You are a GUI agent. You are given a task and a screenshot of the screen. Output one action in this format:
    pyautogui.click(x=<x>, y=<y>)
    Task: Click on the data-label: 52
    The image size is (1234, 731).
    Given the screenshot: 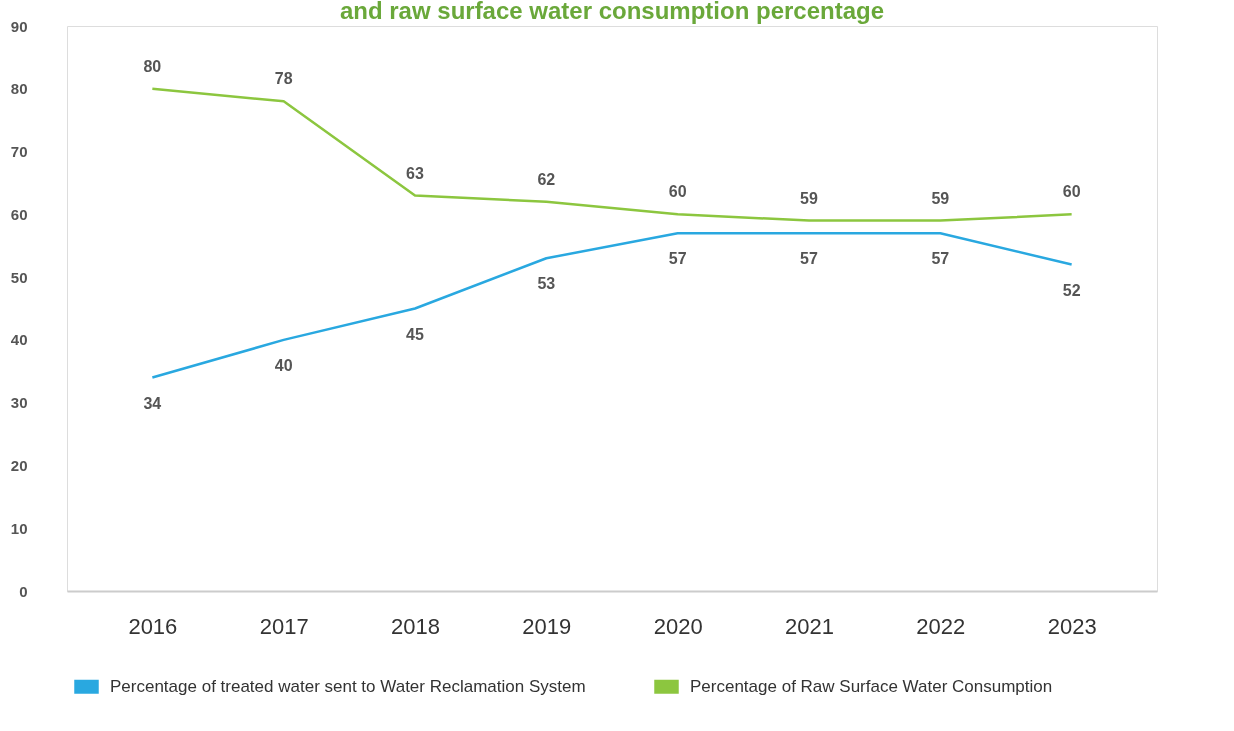 What is the action you would take?
    pyautogui.click(x=1071, y=290)
    